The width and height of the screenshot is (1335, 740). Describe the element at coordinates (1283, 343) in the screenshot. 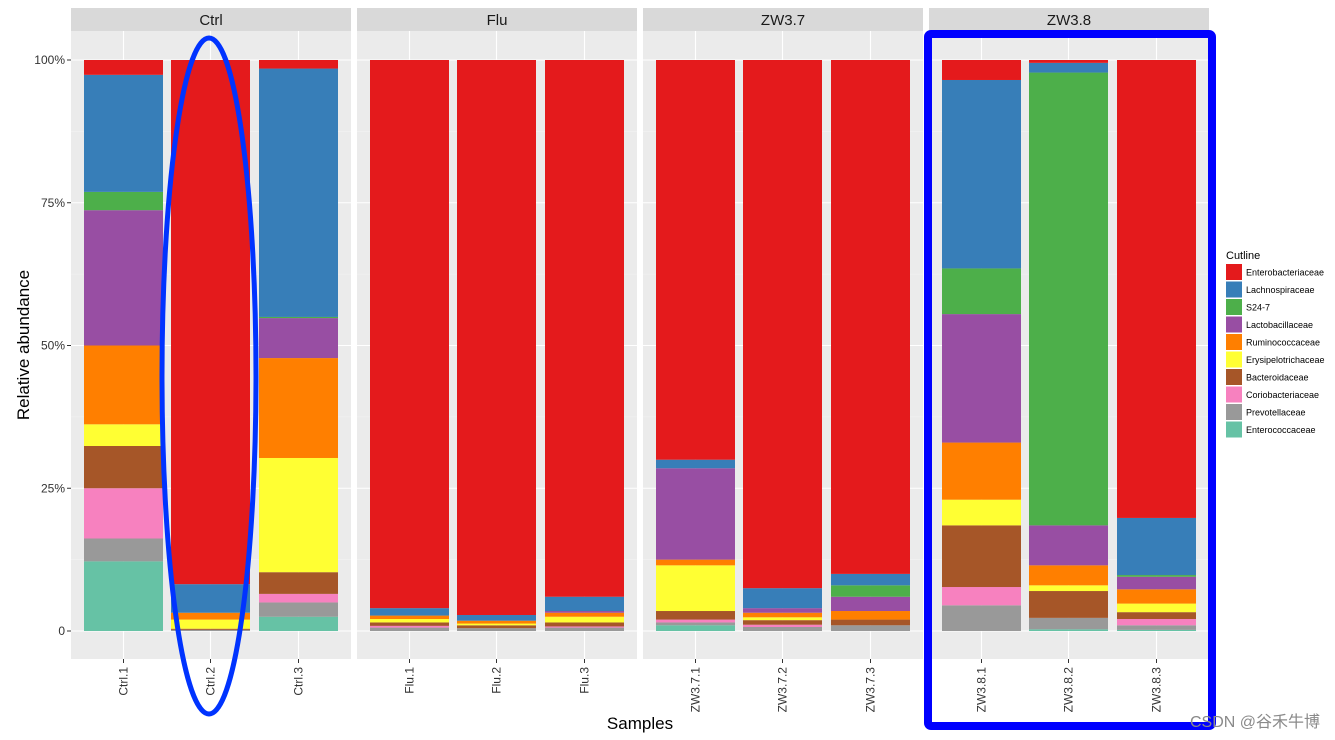

I see `legend-label: Ruminococcaceae` at that location.